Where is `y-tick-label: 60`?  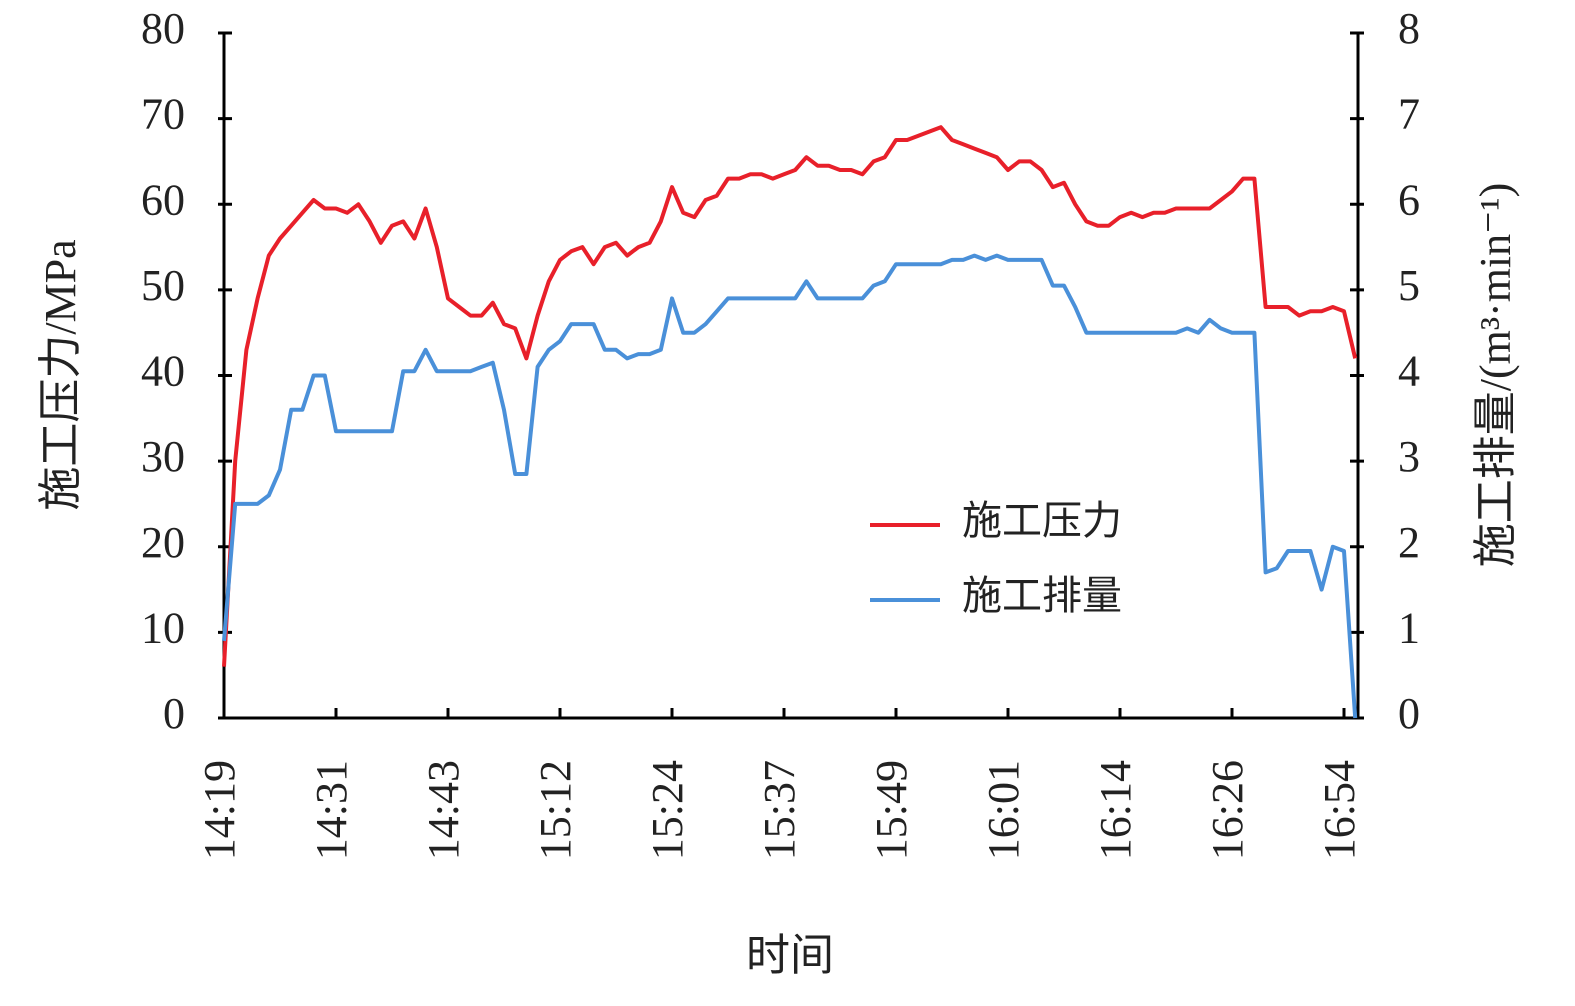 y-tick-label: 60 is located at coordinates (163, 199).